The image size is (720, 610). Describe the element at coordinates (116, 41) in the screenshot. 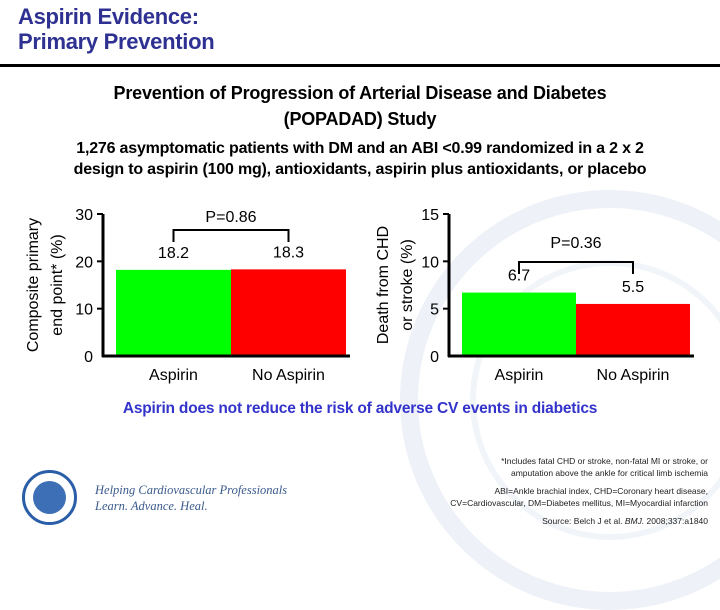

I see `slide-title-line2: Primary Prevention` at that location.